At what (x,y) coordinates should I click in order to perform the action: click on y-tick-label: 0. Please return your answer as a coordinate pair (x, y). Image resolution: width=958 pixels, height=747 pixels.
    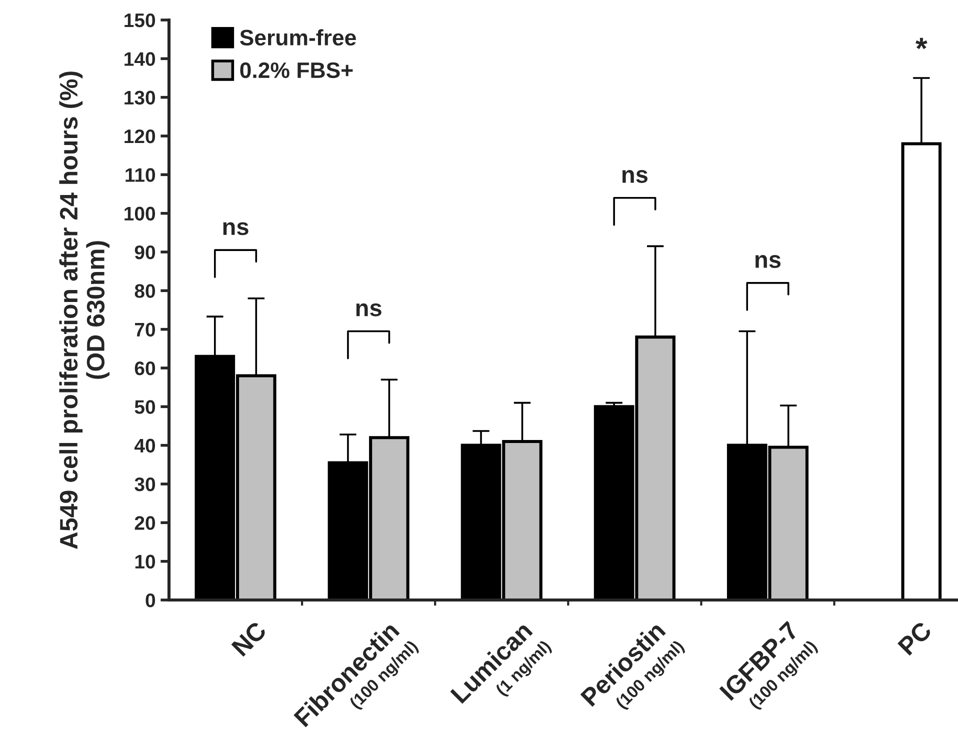
    Looking at the image, I should click on (151, 600).